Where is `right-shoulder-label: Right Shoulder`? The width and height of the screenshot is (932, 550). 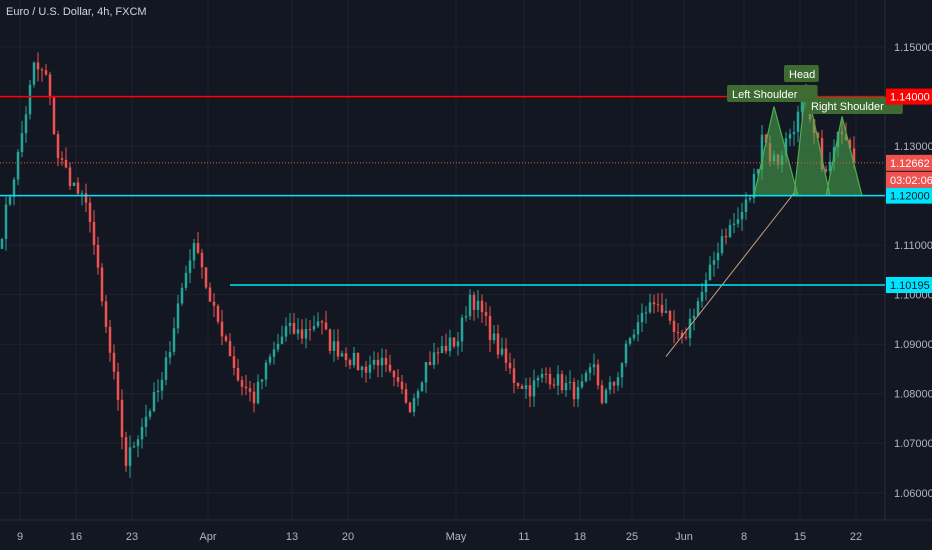 right-shoulder-label: Right Shoulder is located at coordinates (854, 105).